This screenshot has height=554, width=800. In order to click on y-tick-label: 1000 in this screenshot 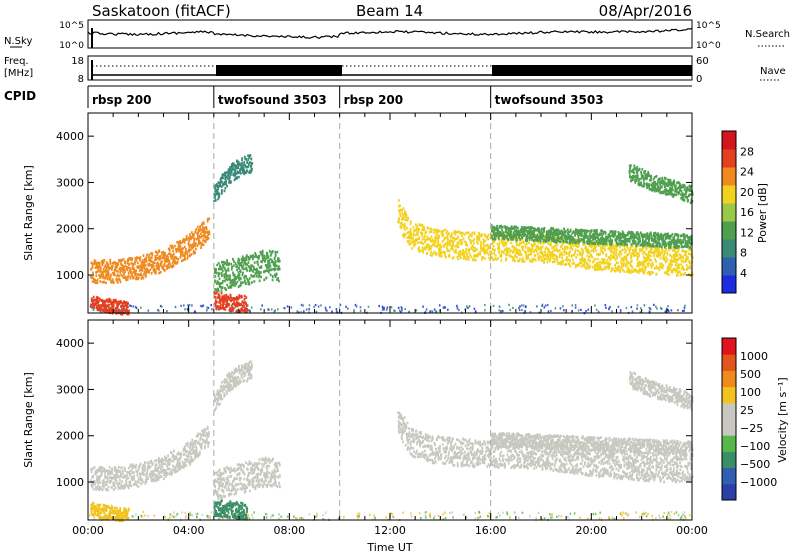, I will do `click(70, 482)`.